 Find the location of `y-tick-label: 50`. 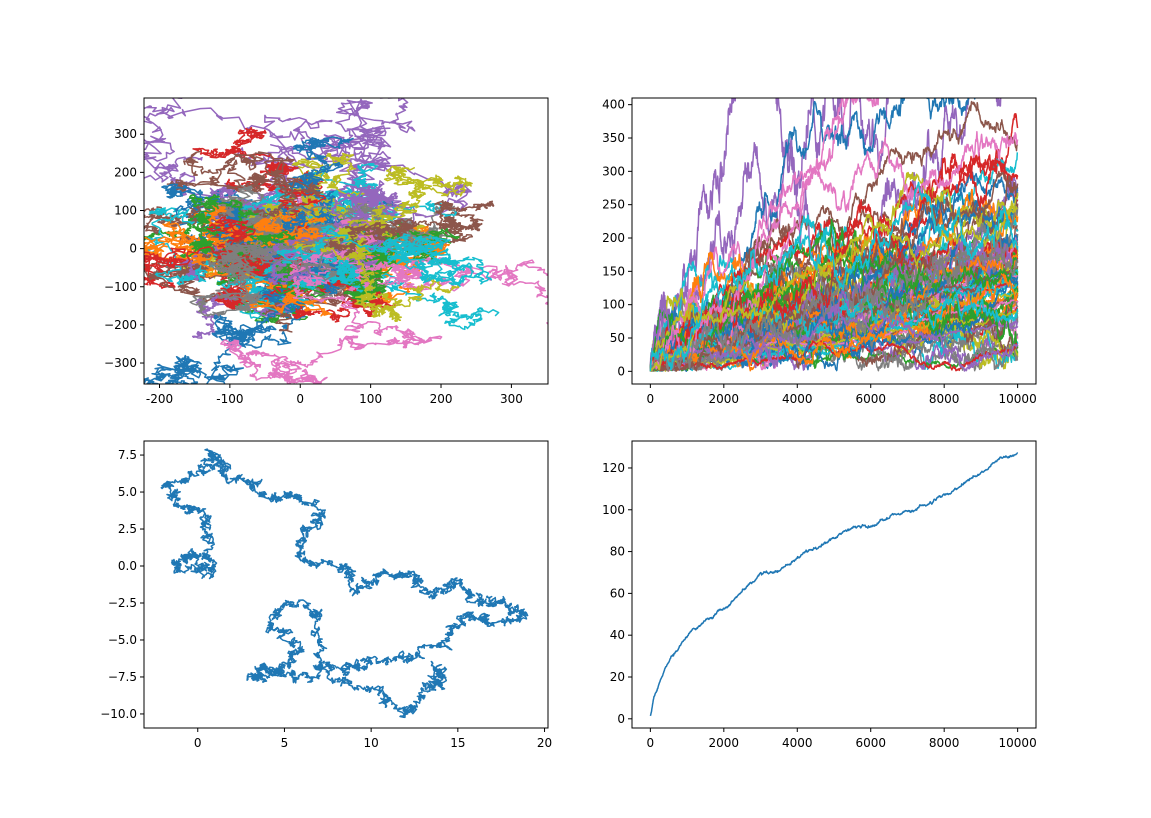

y-tick-label: 50 is located at coordinates (617, 338).